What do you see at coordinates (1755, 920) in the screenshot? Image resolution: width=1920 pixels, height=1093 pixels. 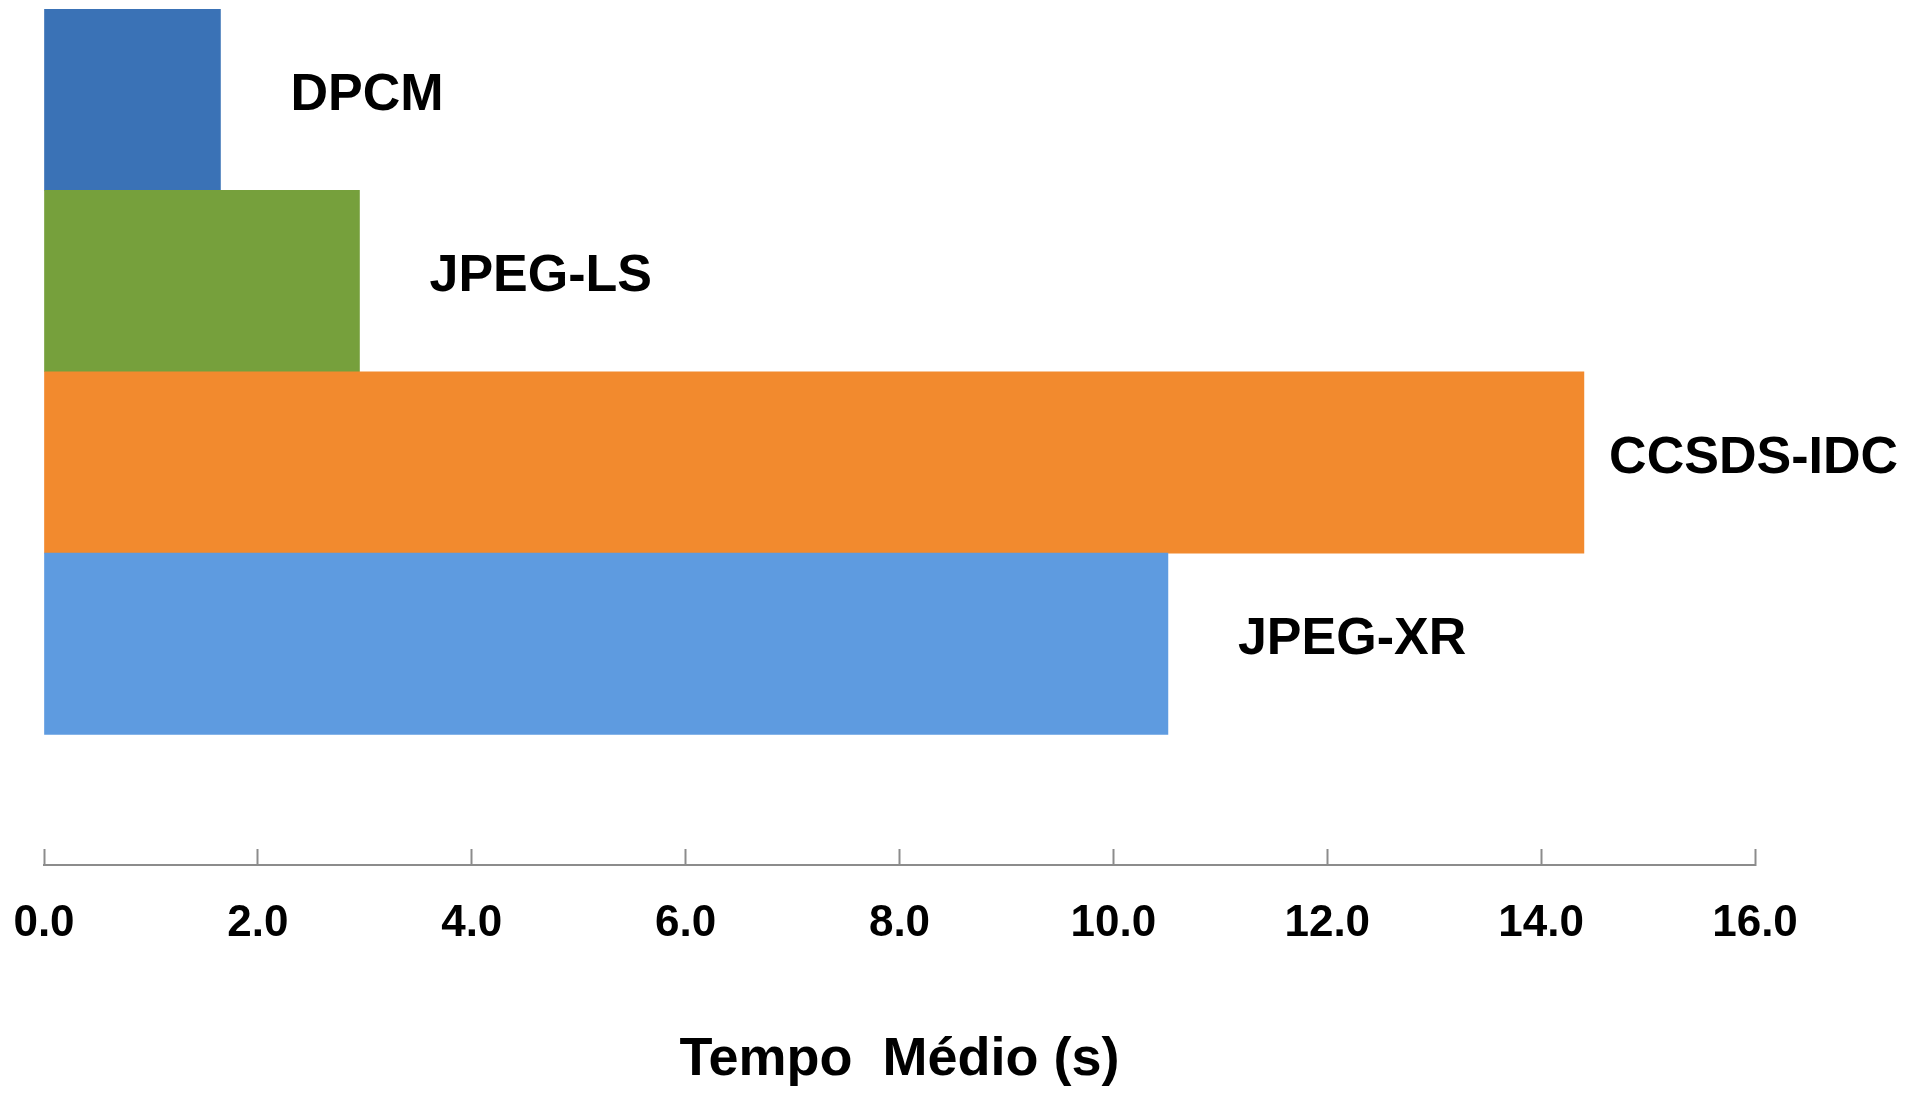 I see `x-tick-label: 16.0` at bounding box center [1755, 920].